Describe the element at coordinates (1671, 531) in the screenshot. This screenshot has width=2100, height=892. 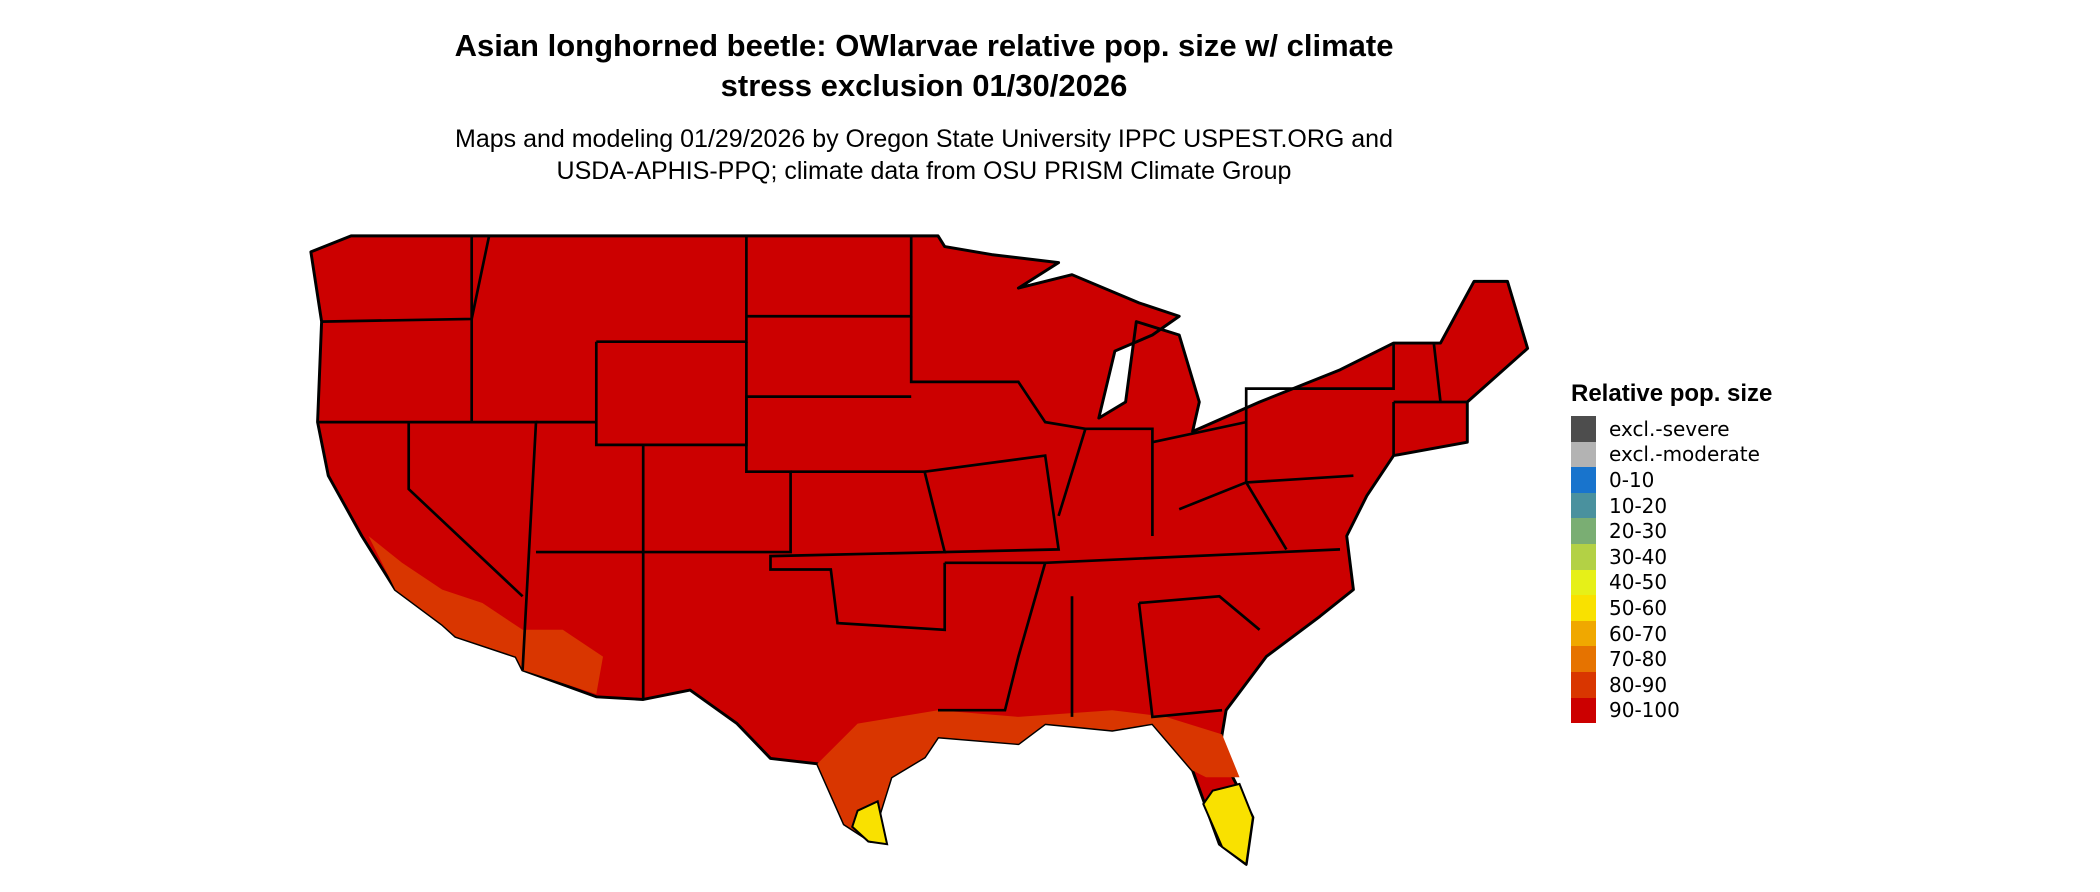
I see `legend-item: 20-30` at that location.